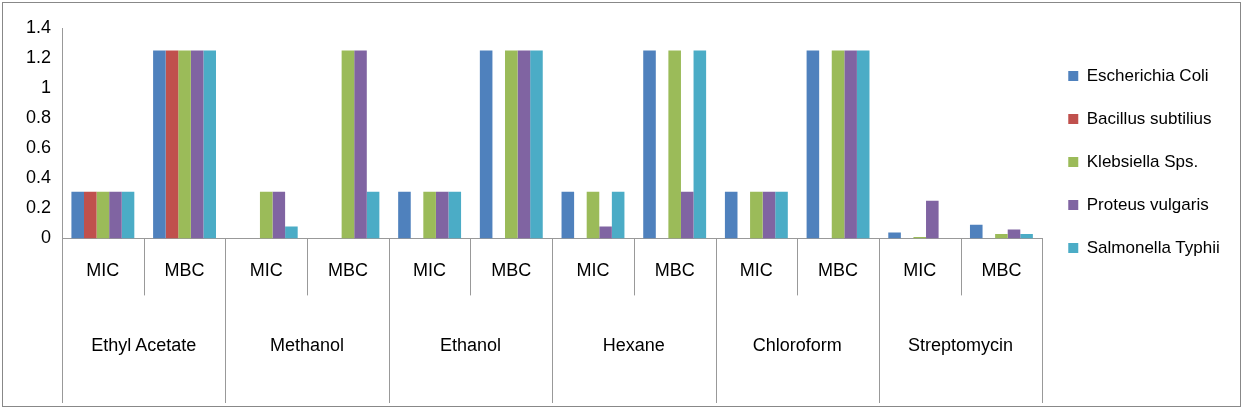 The height and width of the screenshot is (409, 1243). Describe the element at coordinates (1153, 247) in the screenshot. I see `legend-label: Salmonella Typhii` at that location.